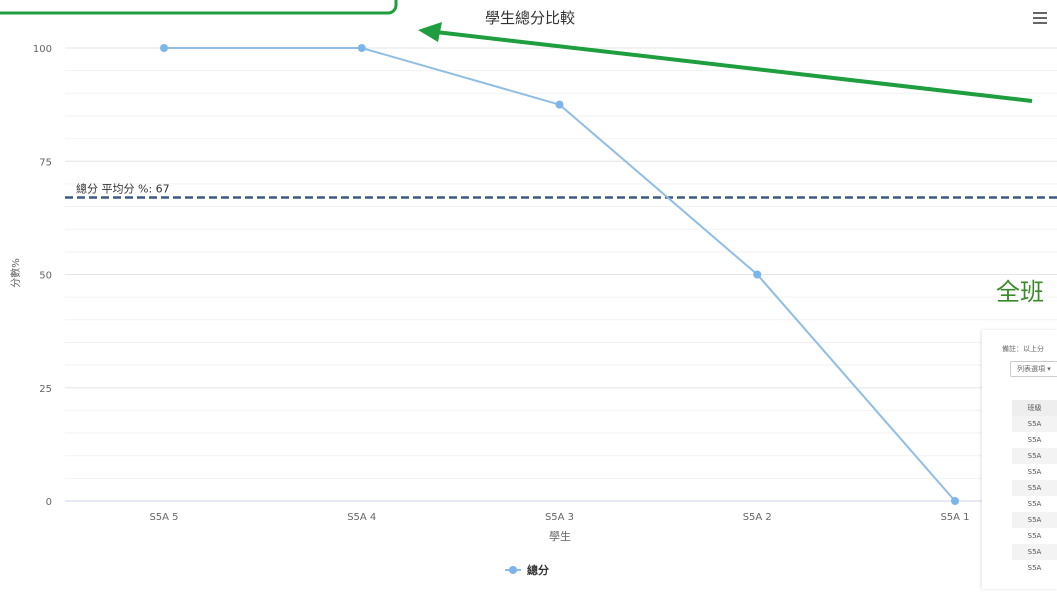  What do you see at coordinates (45, 276) in the screenshot?
I see `y-tick-label: 50` at bounding box center [45, 276].